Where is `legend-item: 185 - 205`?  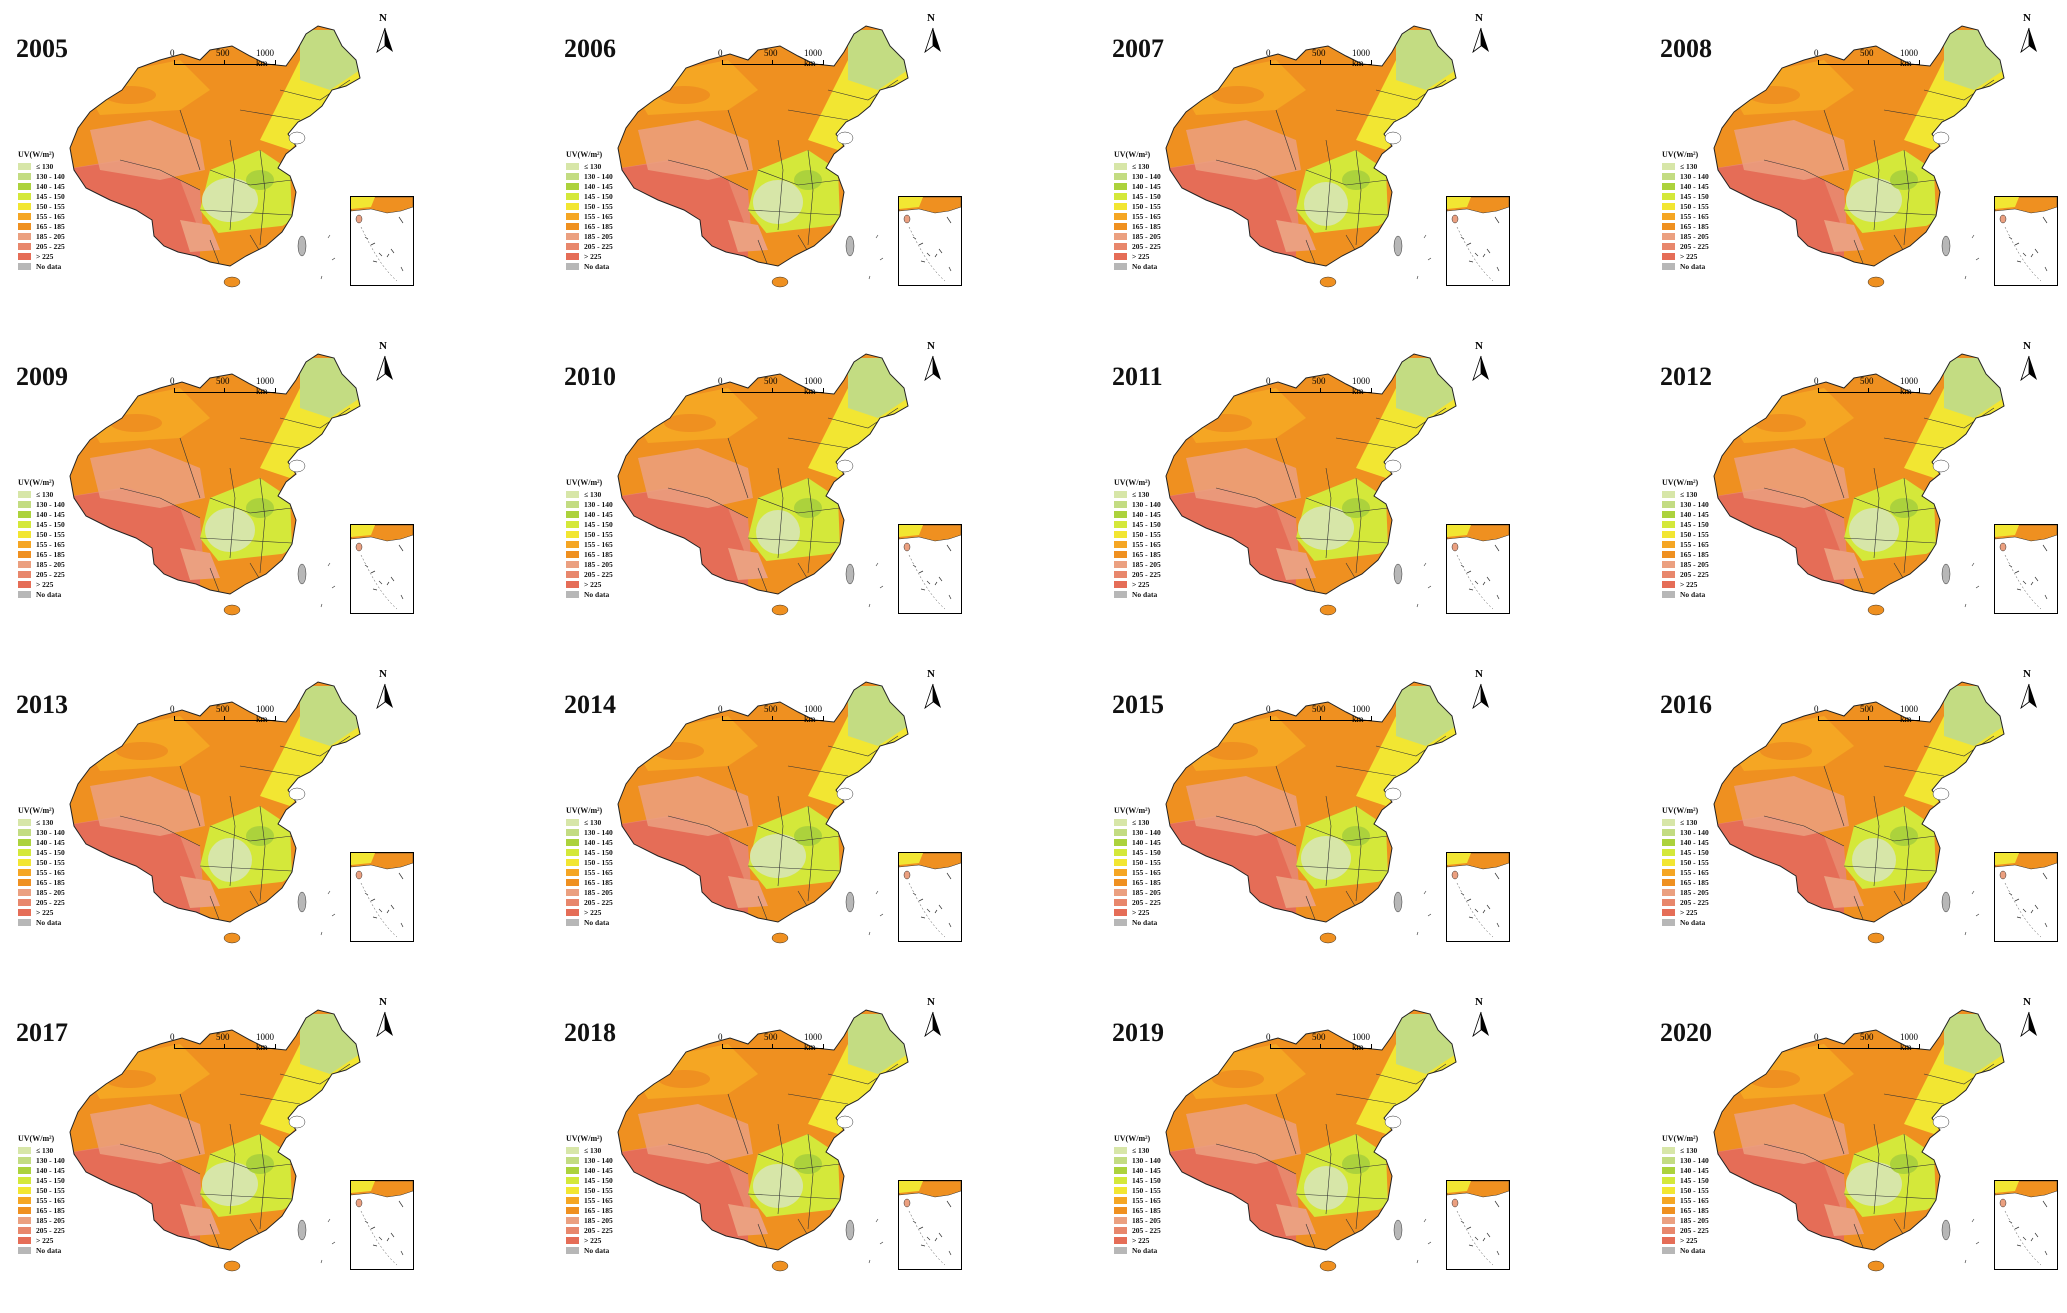 legend-item: 185 - 205 is located at coordinates (41, 236).